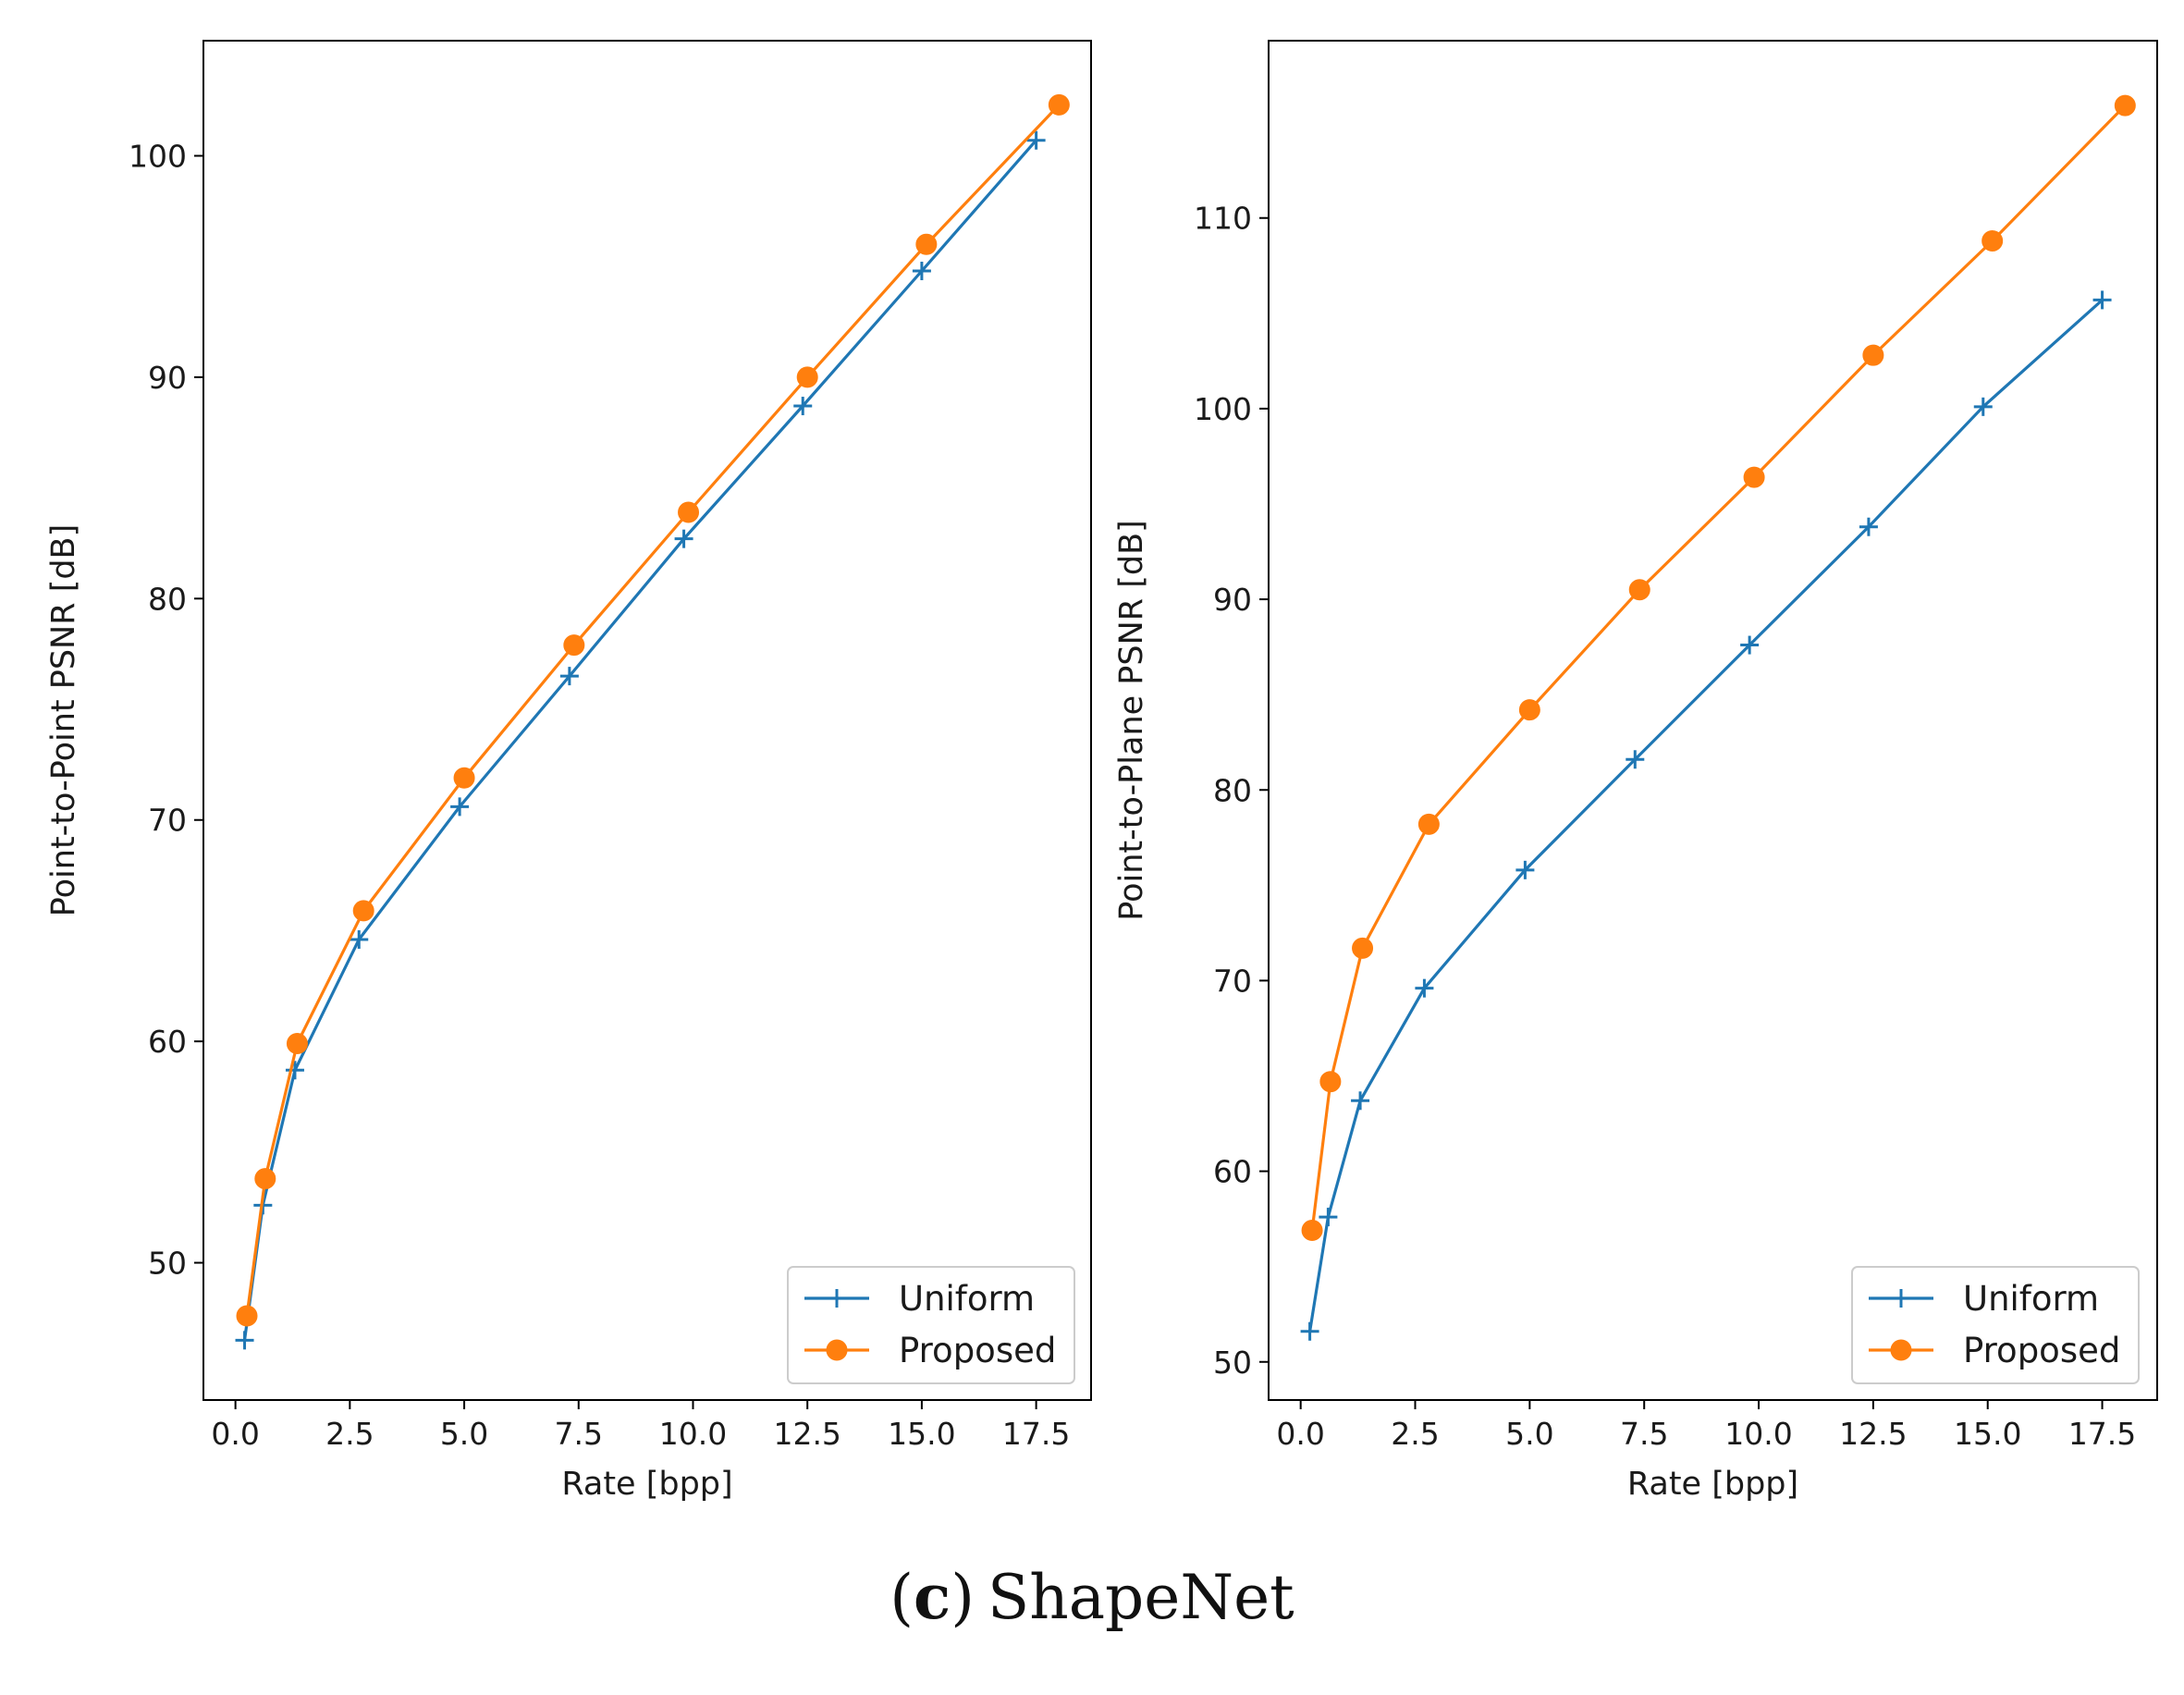 This screenshot has height=1695, width=2184. I want to click on caption-letter: c, so click(932, 1597).